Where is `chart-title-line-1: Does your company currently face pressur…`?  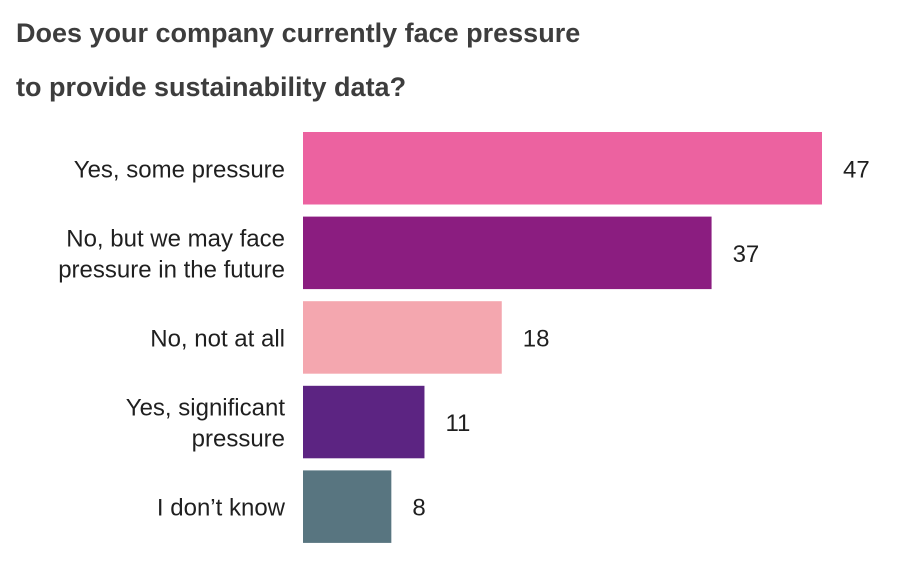
chart-title-line-1: Does your company currently face pressur… is located at coordinates (298, 33).